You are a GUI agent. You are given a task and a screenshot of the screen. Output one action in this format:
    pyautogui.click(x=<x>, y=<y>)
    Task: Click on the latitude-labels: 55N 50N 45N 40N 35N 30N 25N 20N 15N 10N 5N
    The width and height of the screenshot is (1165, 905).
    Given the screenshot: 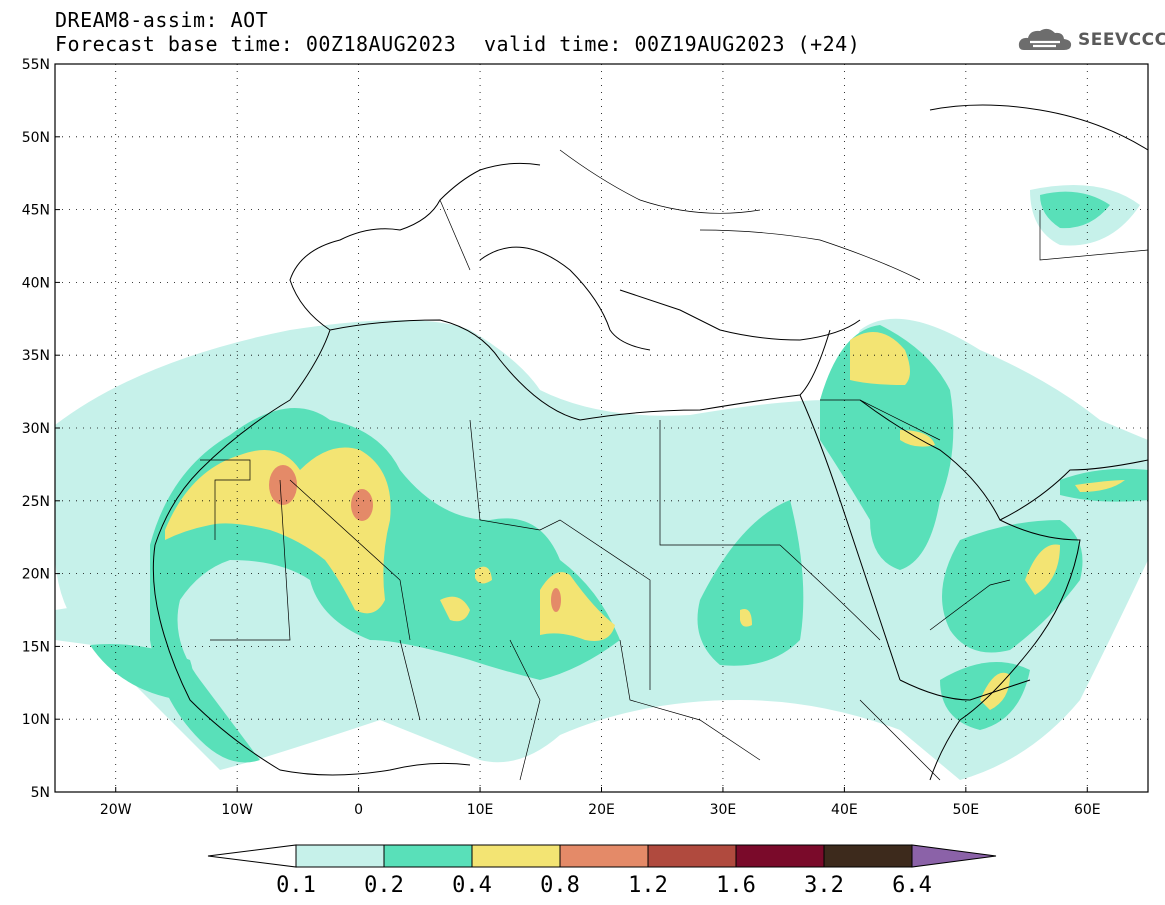 What is the action you would take?
    pyautogui.click(x=41, y=429)
    